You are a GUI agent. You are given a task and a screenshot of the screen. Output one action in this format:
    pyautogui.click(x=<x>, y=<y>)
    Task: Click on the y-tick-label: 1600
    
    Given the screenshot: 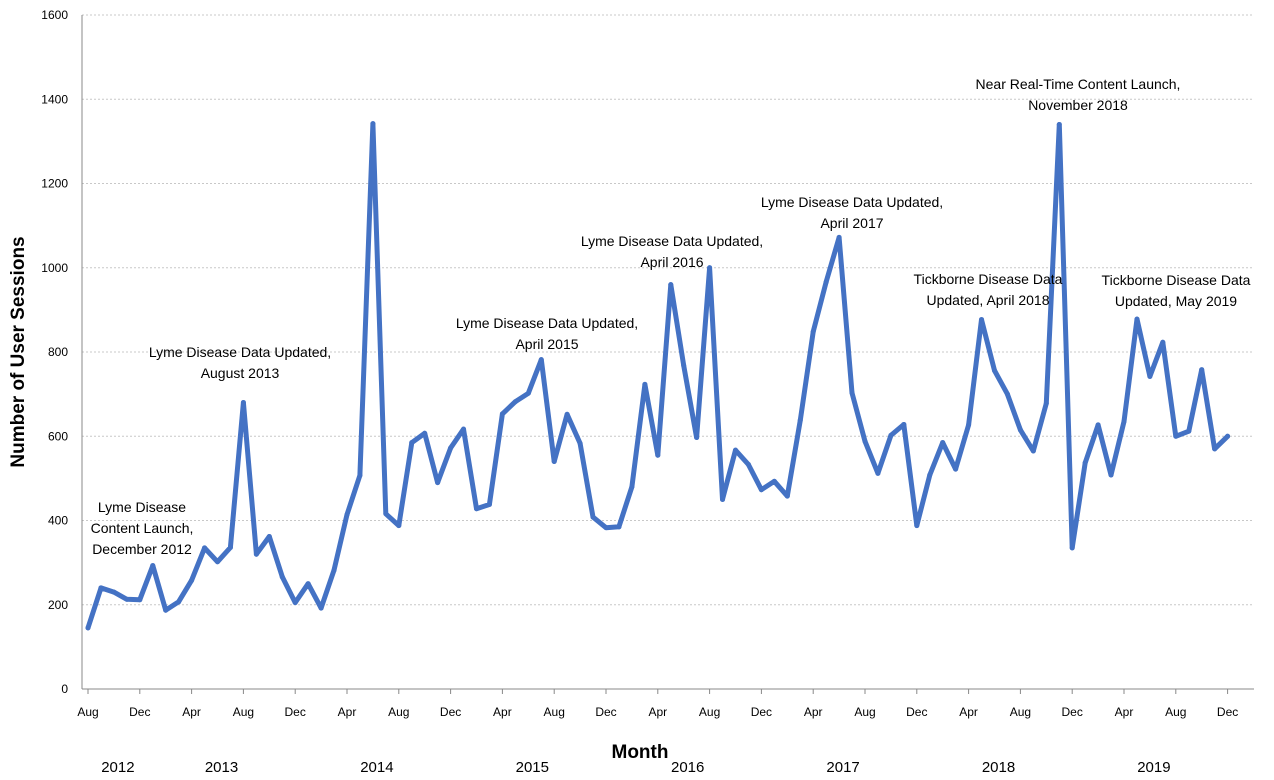 What is the action you would take?
    pyautogui.click(x=54, y=15)
    